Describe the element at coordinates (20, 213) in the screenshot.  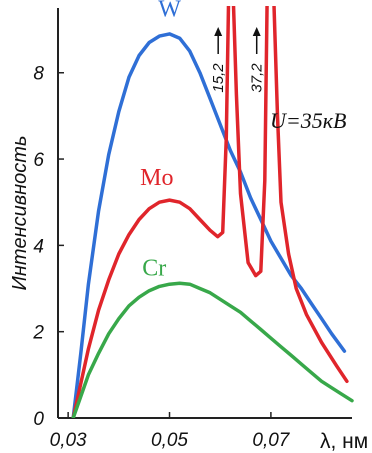
I see `y-axis-title: Интенсивность` at that location.